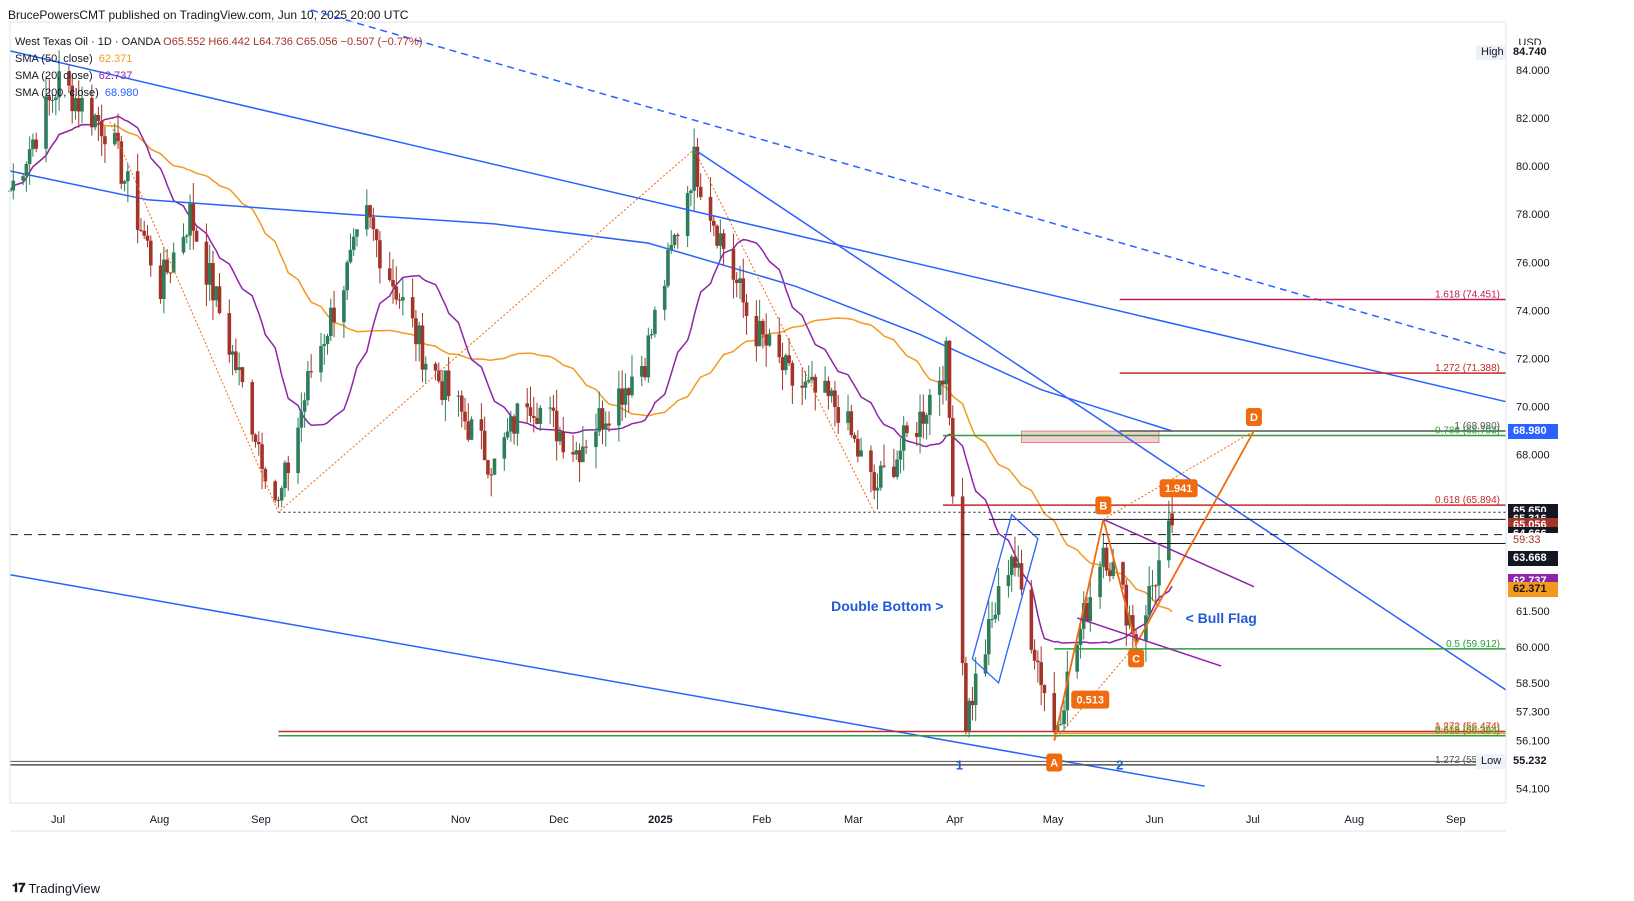  Describe the element at coordinates (219, 76) in the screenshot. I see `legend-sma20: SMA (20, close) 62.737` at that location.